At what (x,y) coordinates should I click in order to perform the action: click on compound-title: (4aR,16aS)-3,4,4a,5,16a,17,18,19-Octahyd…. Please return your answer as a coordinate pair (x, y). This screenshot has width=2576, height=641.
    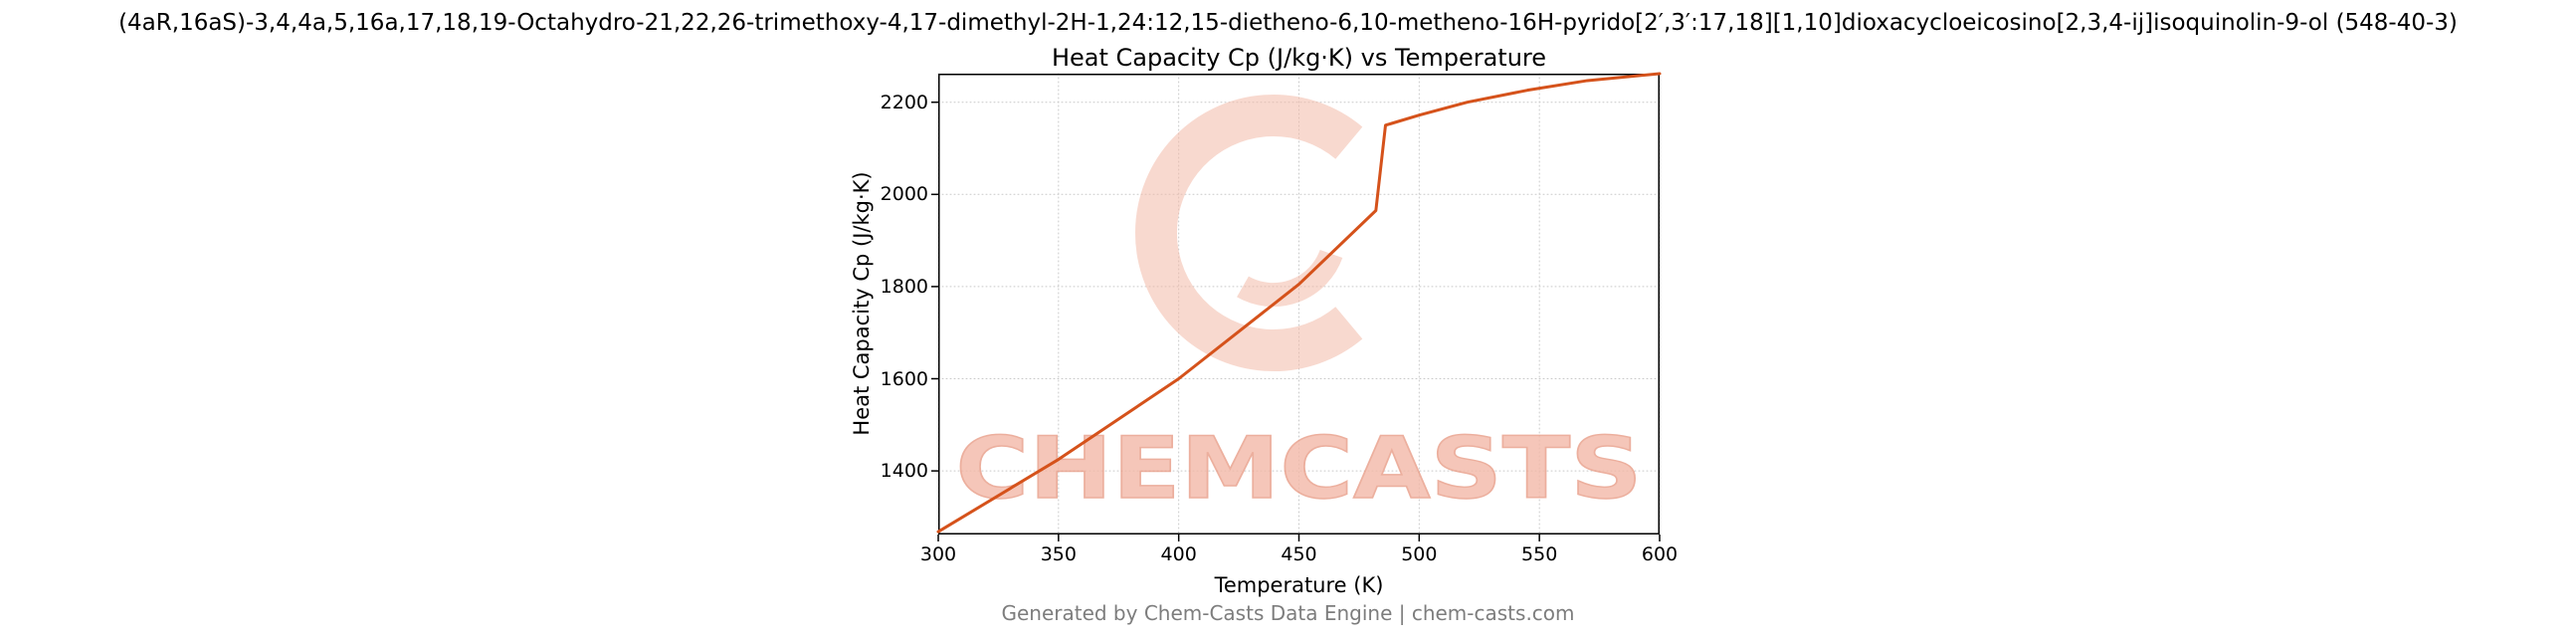
    Looking at the image, I should click on (1288, 23).